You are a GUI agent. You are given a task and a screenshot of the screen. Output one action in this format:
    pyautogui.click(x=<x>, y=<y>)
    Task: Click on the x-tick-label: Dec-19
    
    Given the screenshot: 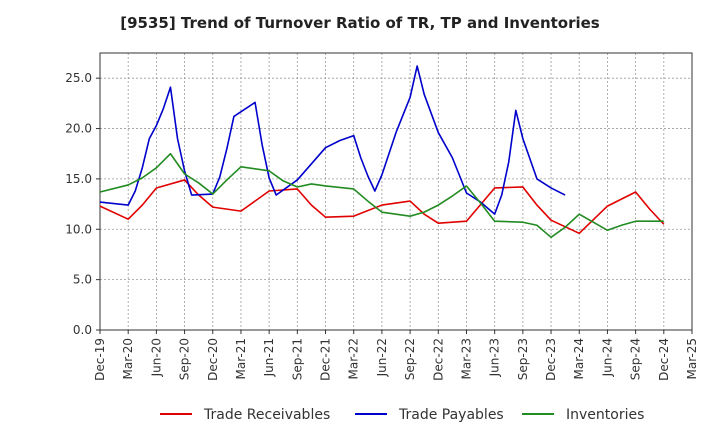 What is the action you would take?
    pyautogui.click(x=100, y=359)
    